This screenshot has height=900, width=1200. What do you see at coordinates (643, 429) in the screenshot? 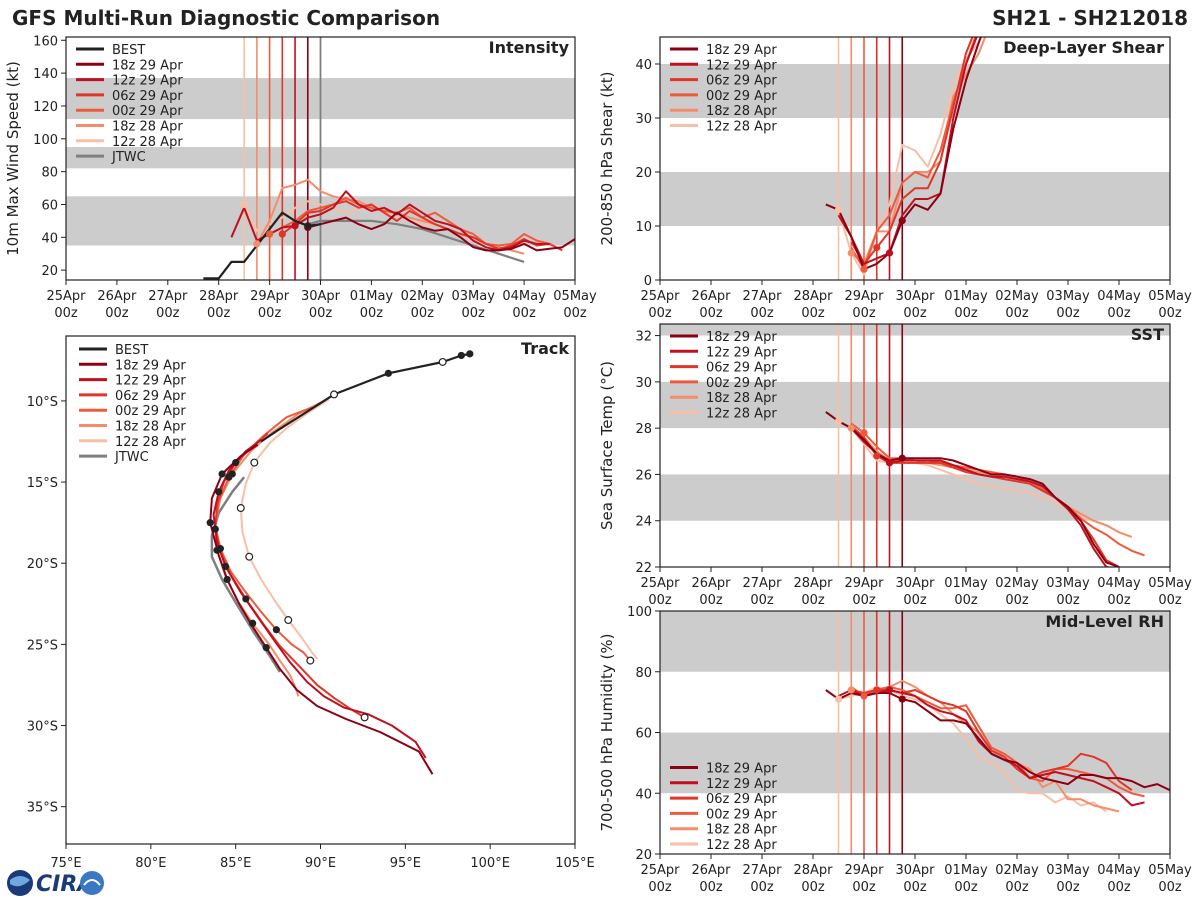
I see `y-tick-label: 28` at bounding box center [643, 429].